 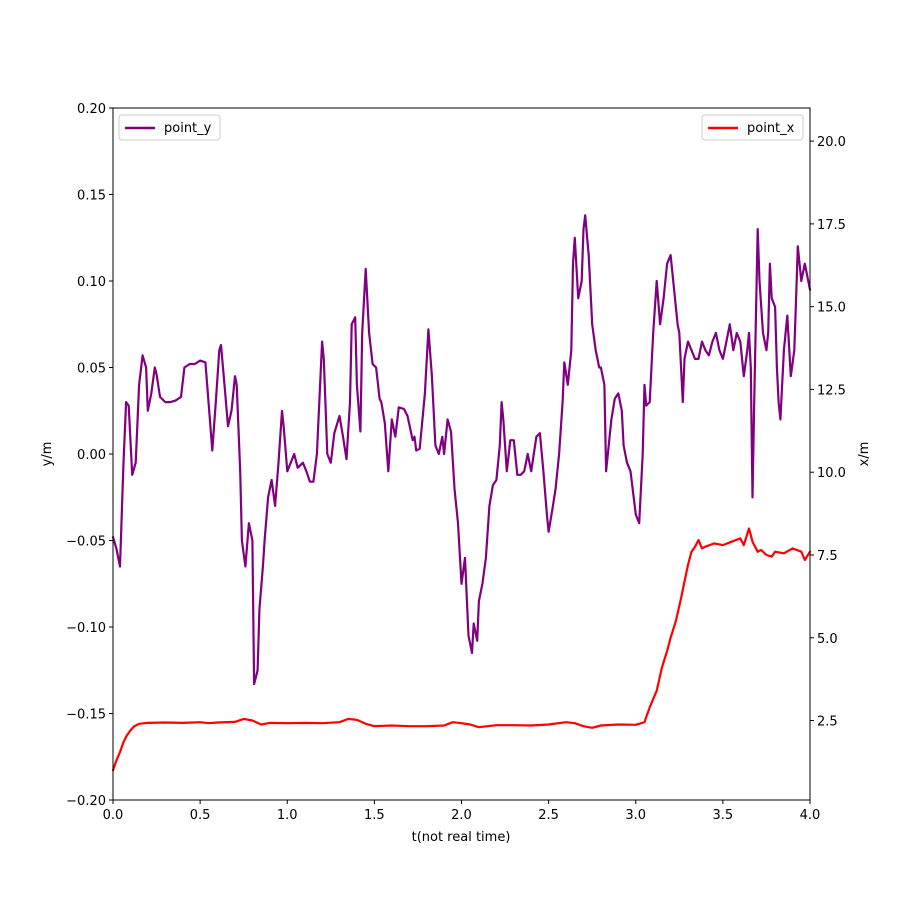 I want to click on y-left-tick-label: −0.20, so click(x=86, y=801).